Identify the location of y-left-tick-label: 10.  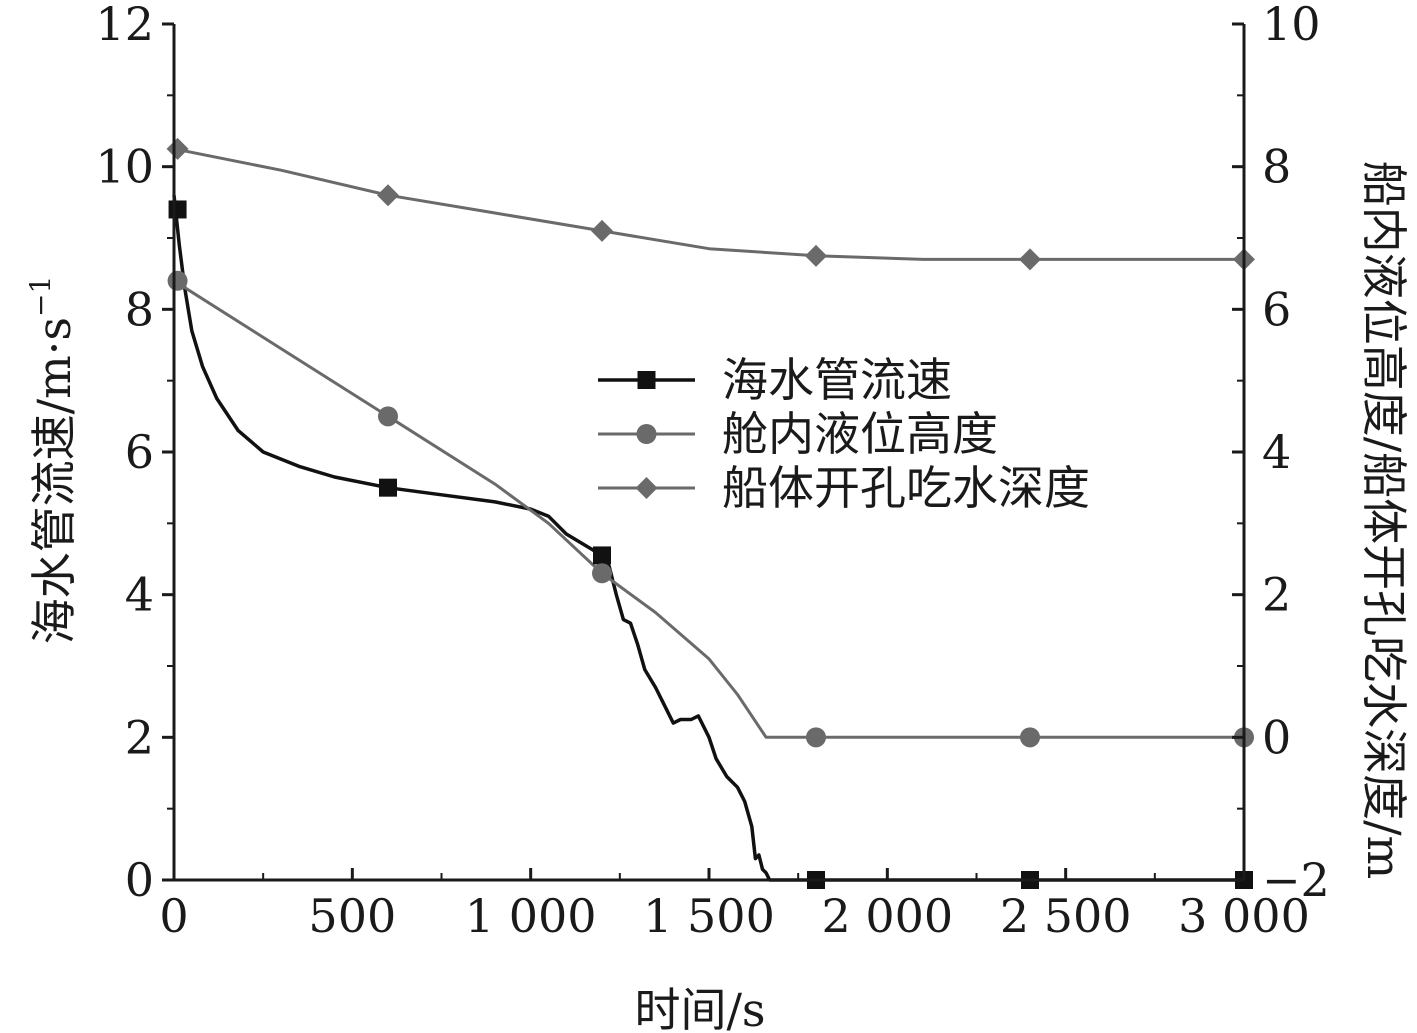
(124, 167).